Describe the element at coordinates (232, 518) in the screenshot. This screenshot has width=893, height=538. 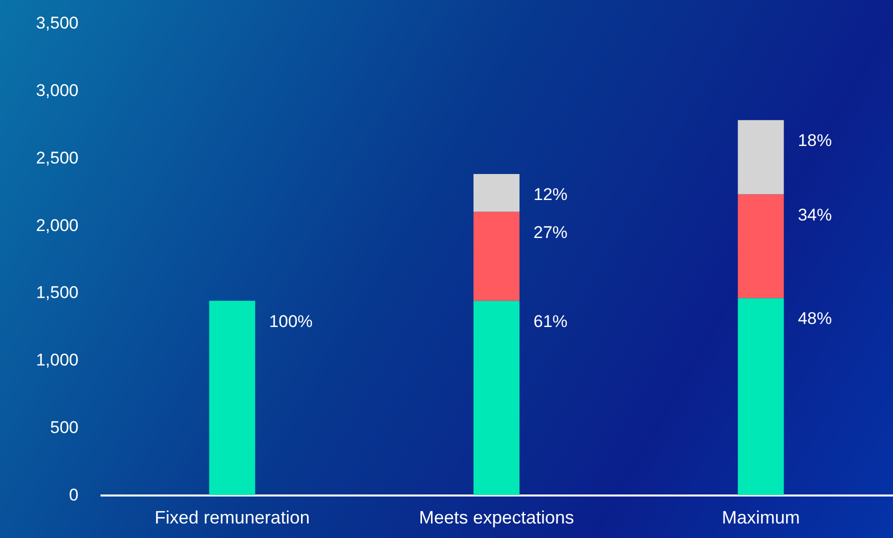
I see `x-tick-label: Fixed remuneration` at that location.